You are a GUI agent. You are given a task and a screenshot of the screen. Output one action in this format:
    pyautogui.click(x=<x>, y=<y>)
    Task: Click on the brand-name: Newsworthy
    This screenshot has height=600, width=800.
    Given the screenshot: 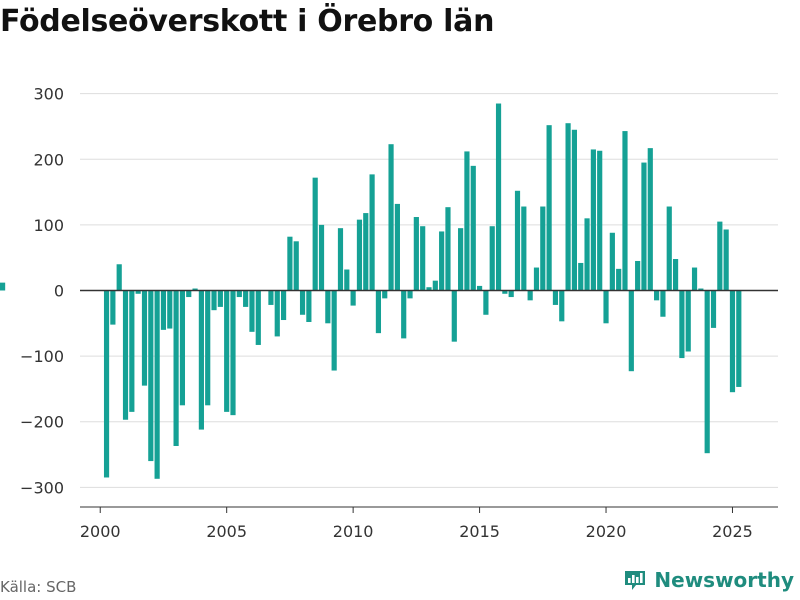 What is the action you would take?
    pyautogui.click(x=724, y=580)
    